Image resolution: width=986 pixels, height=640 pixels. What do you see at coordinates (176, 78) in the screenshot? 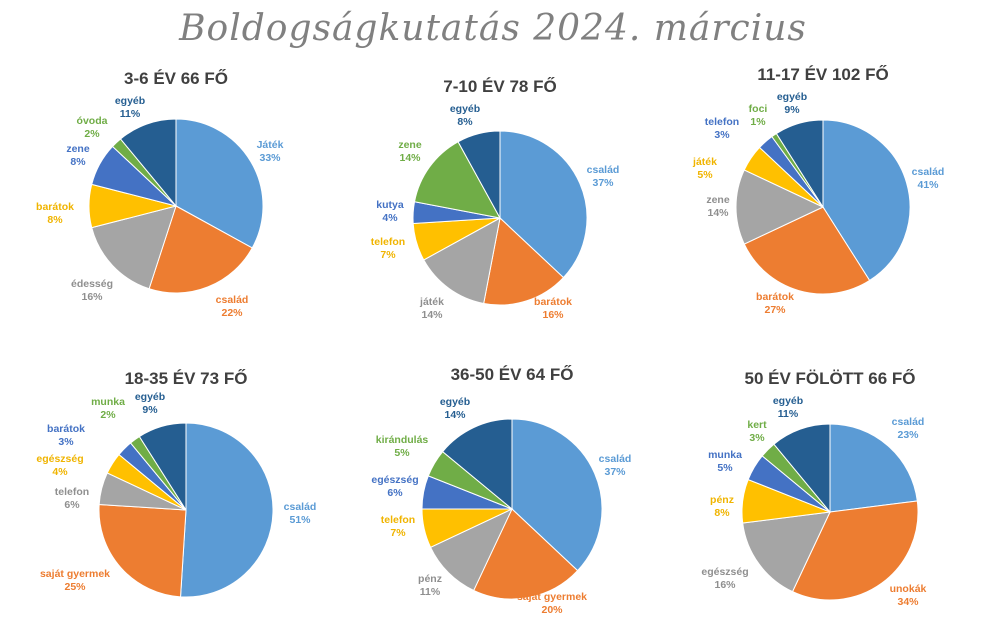
I see `chart-title: 3-6 ÉV 66 FŐ` at bounding box center [176, 78].